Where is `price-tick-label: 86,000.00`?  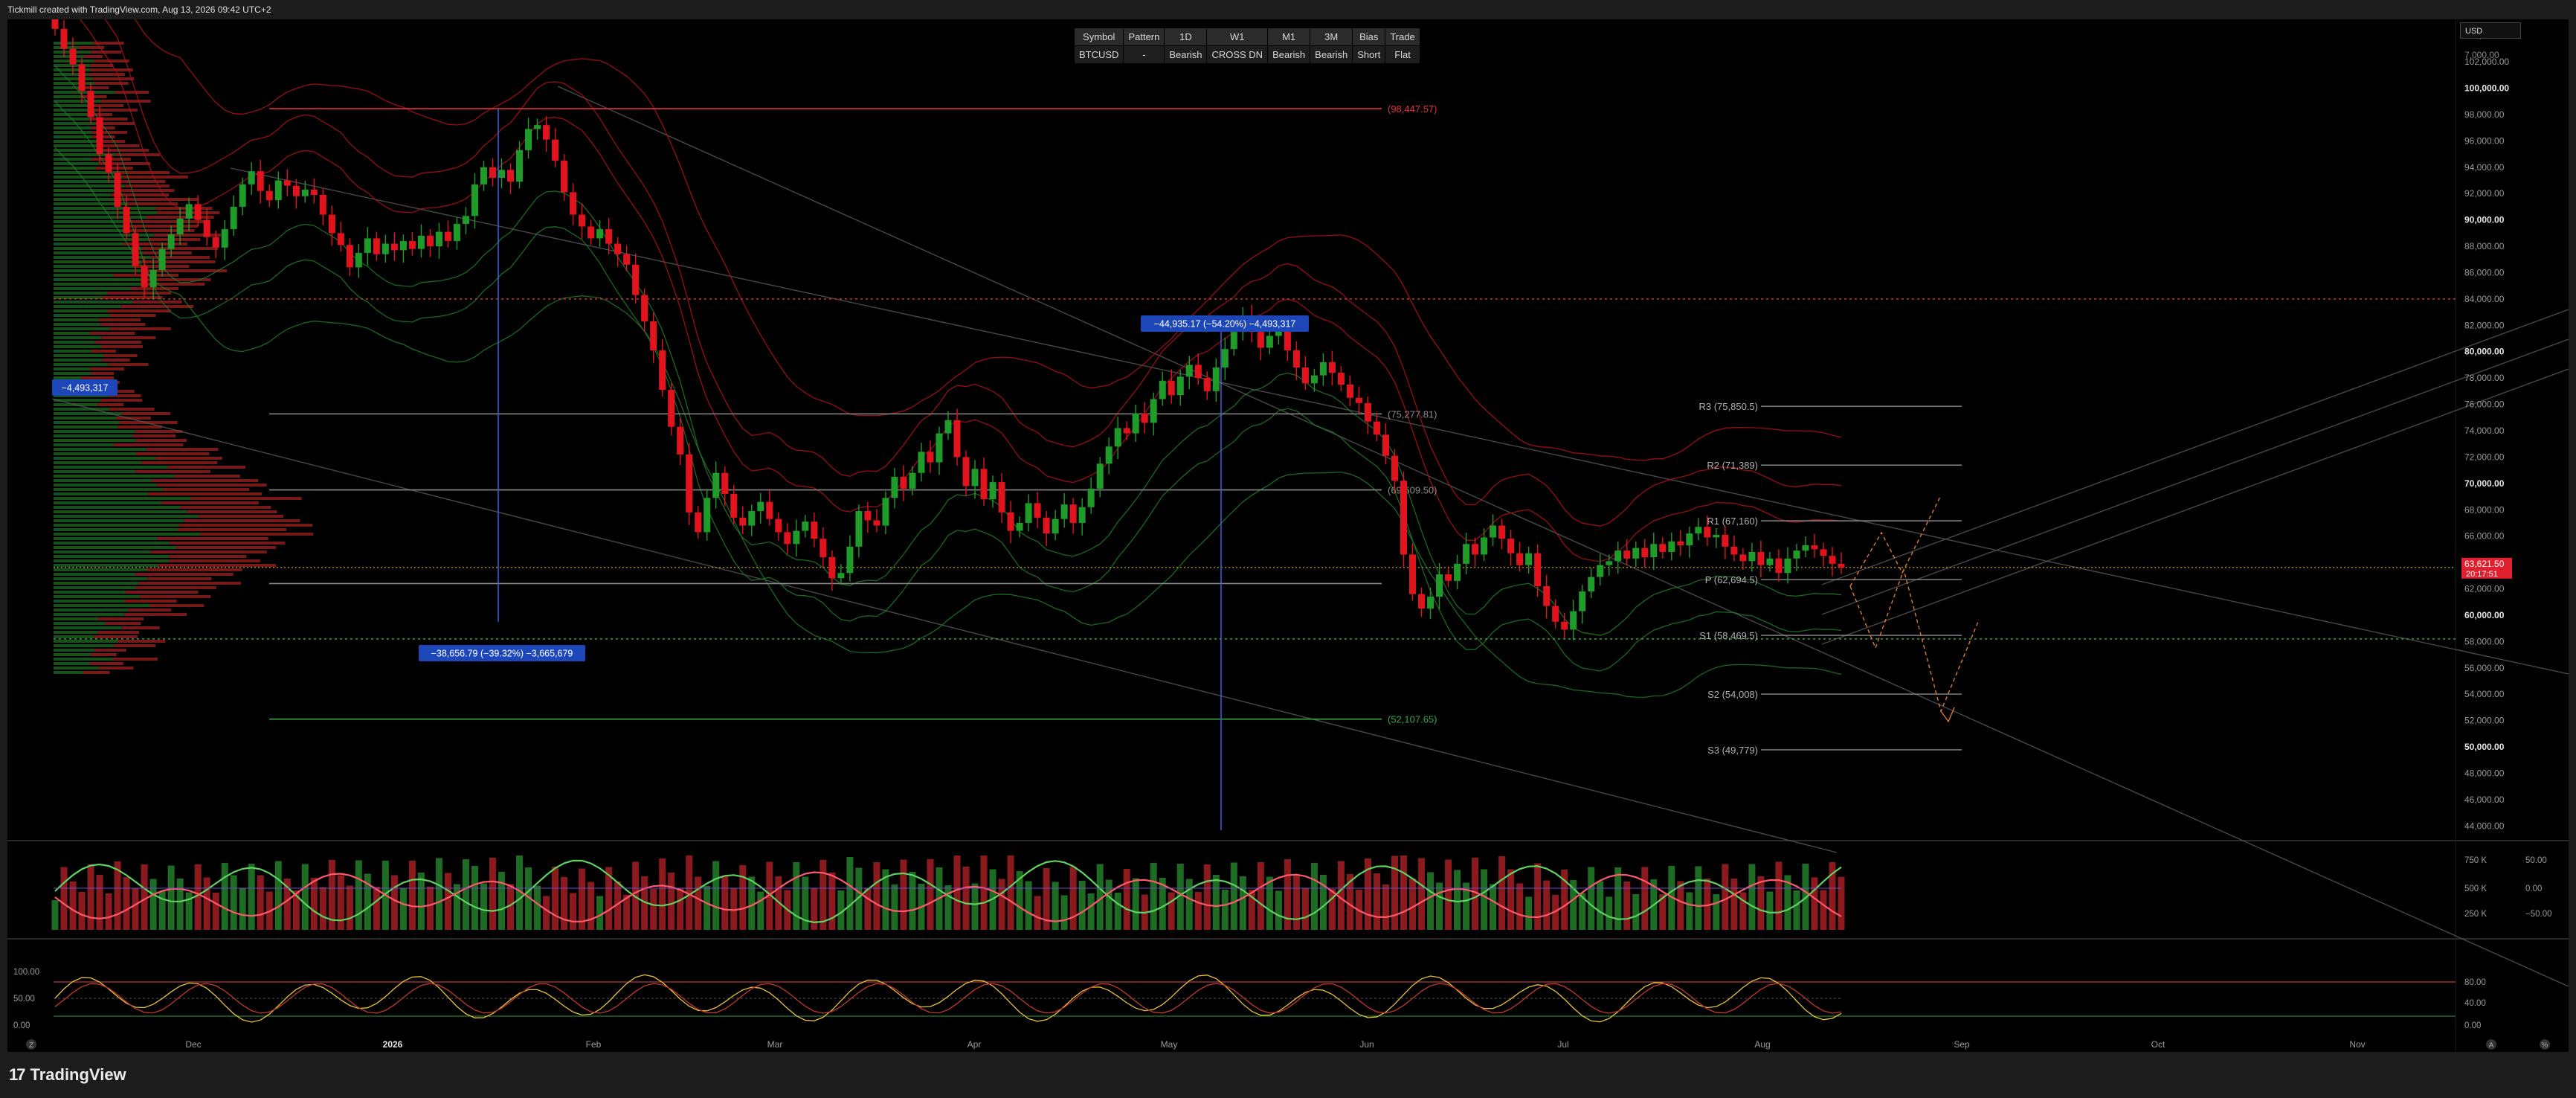
price-tick-label: 86,000.00 is located at coordinates (2484, 272).